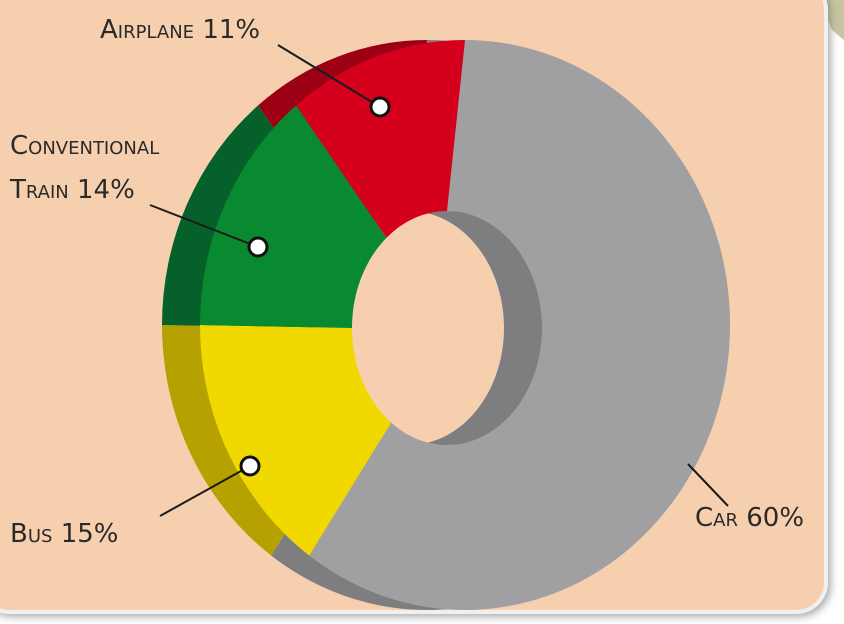  I want to click on slice-label: Bus 15%, so click(64, 534).